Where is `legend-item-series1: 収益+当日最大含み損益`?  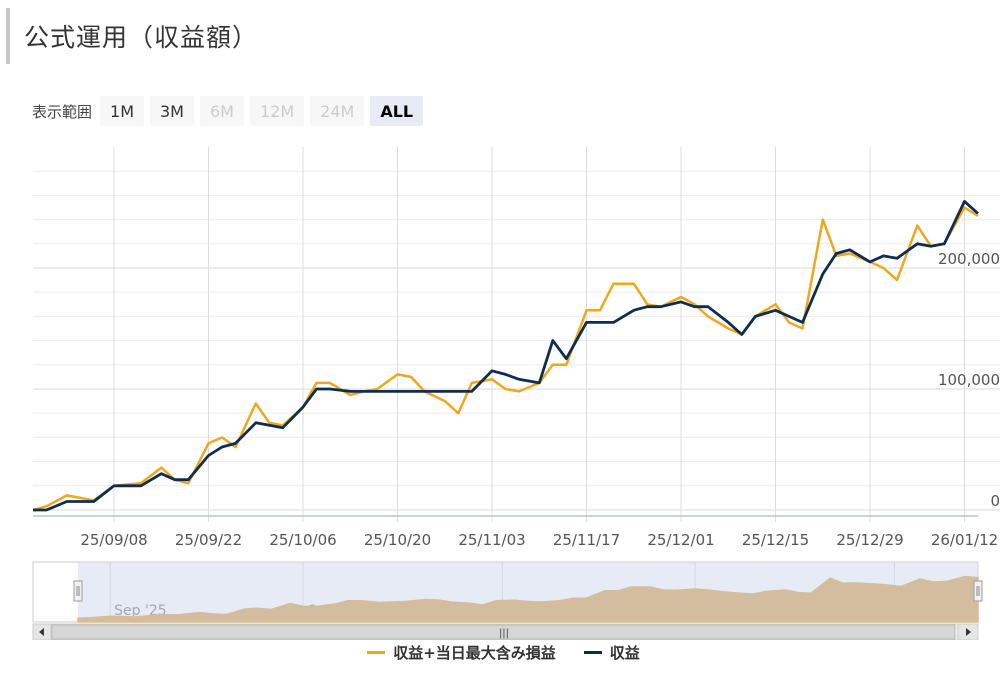
legend-item-series1: 収益+当日最大含み損益 is located at coordinates (461, 652).